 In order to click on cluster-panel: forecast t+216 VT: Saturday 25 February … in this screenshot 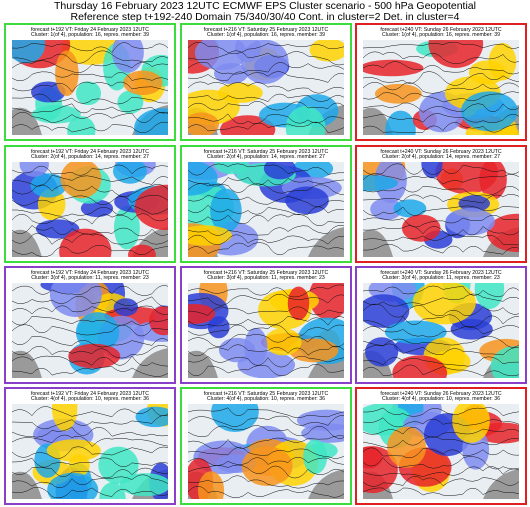, I will do `click(266, 82)`.